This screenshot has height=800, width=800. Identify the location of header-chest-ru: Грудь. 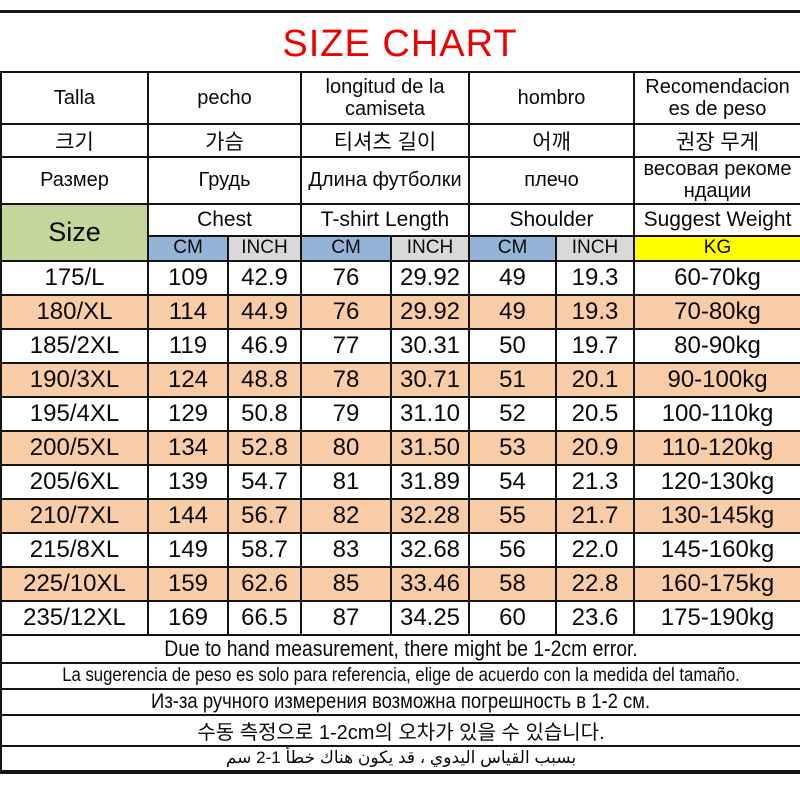
(224, 180).